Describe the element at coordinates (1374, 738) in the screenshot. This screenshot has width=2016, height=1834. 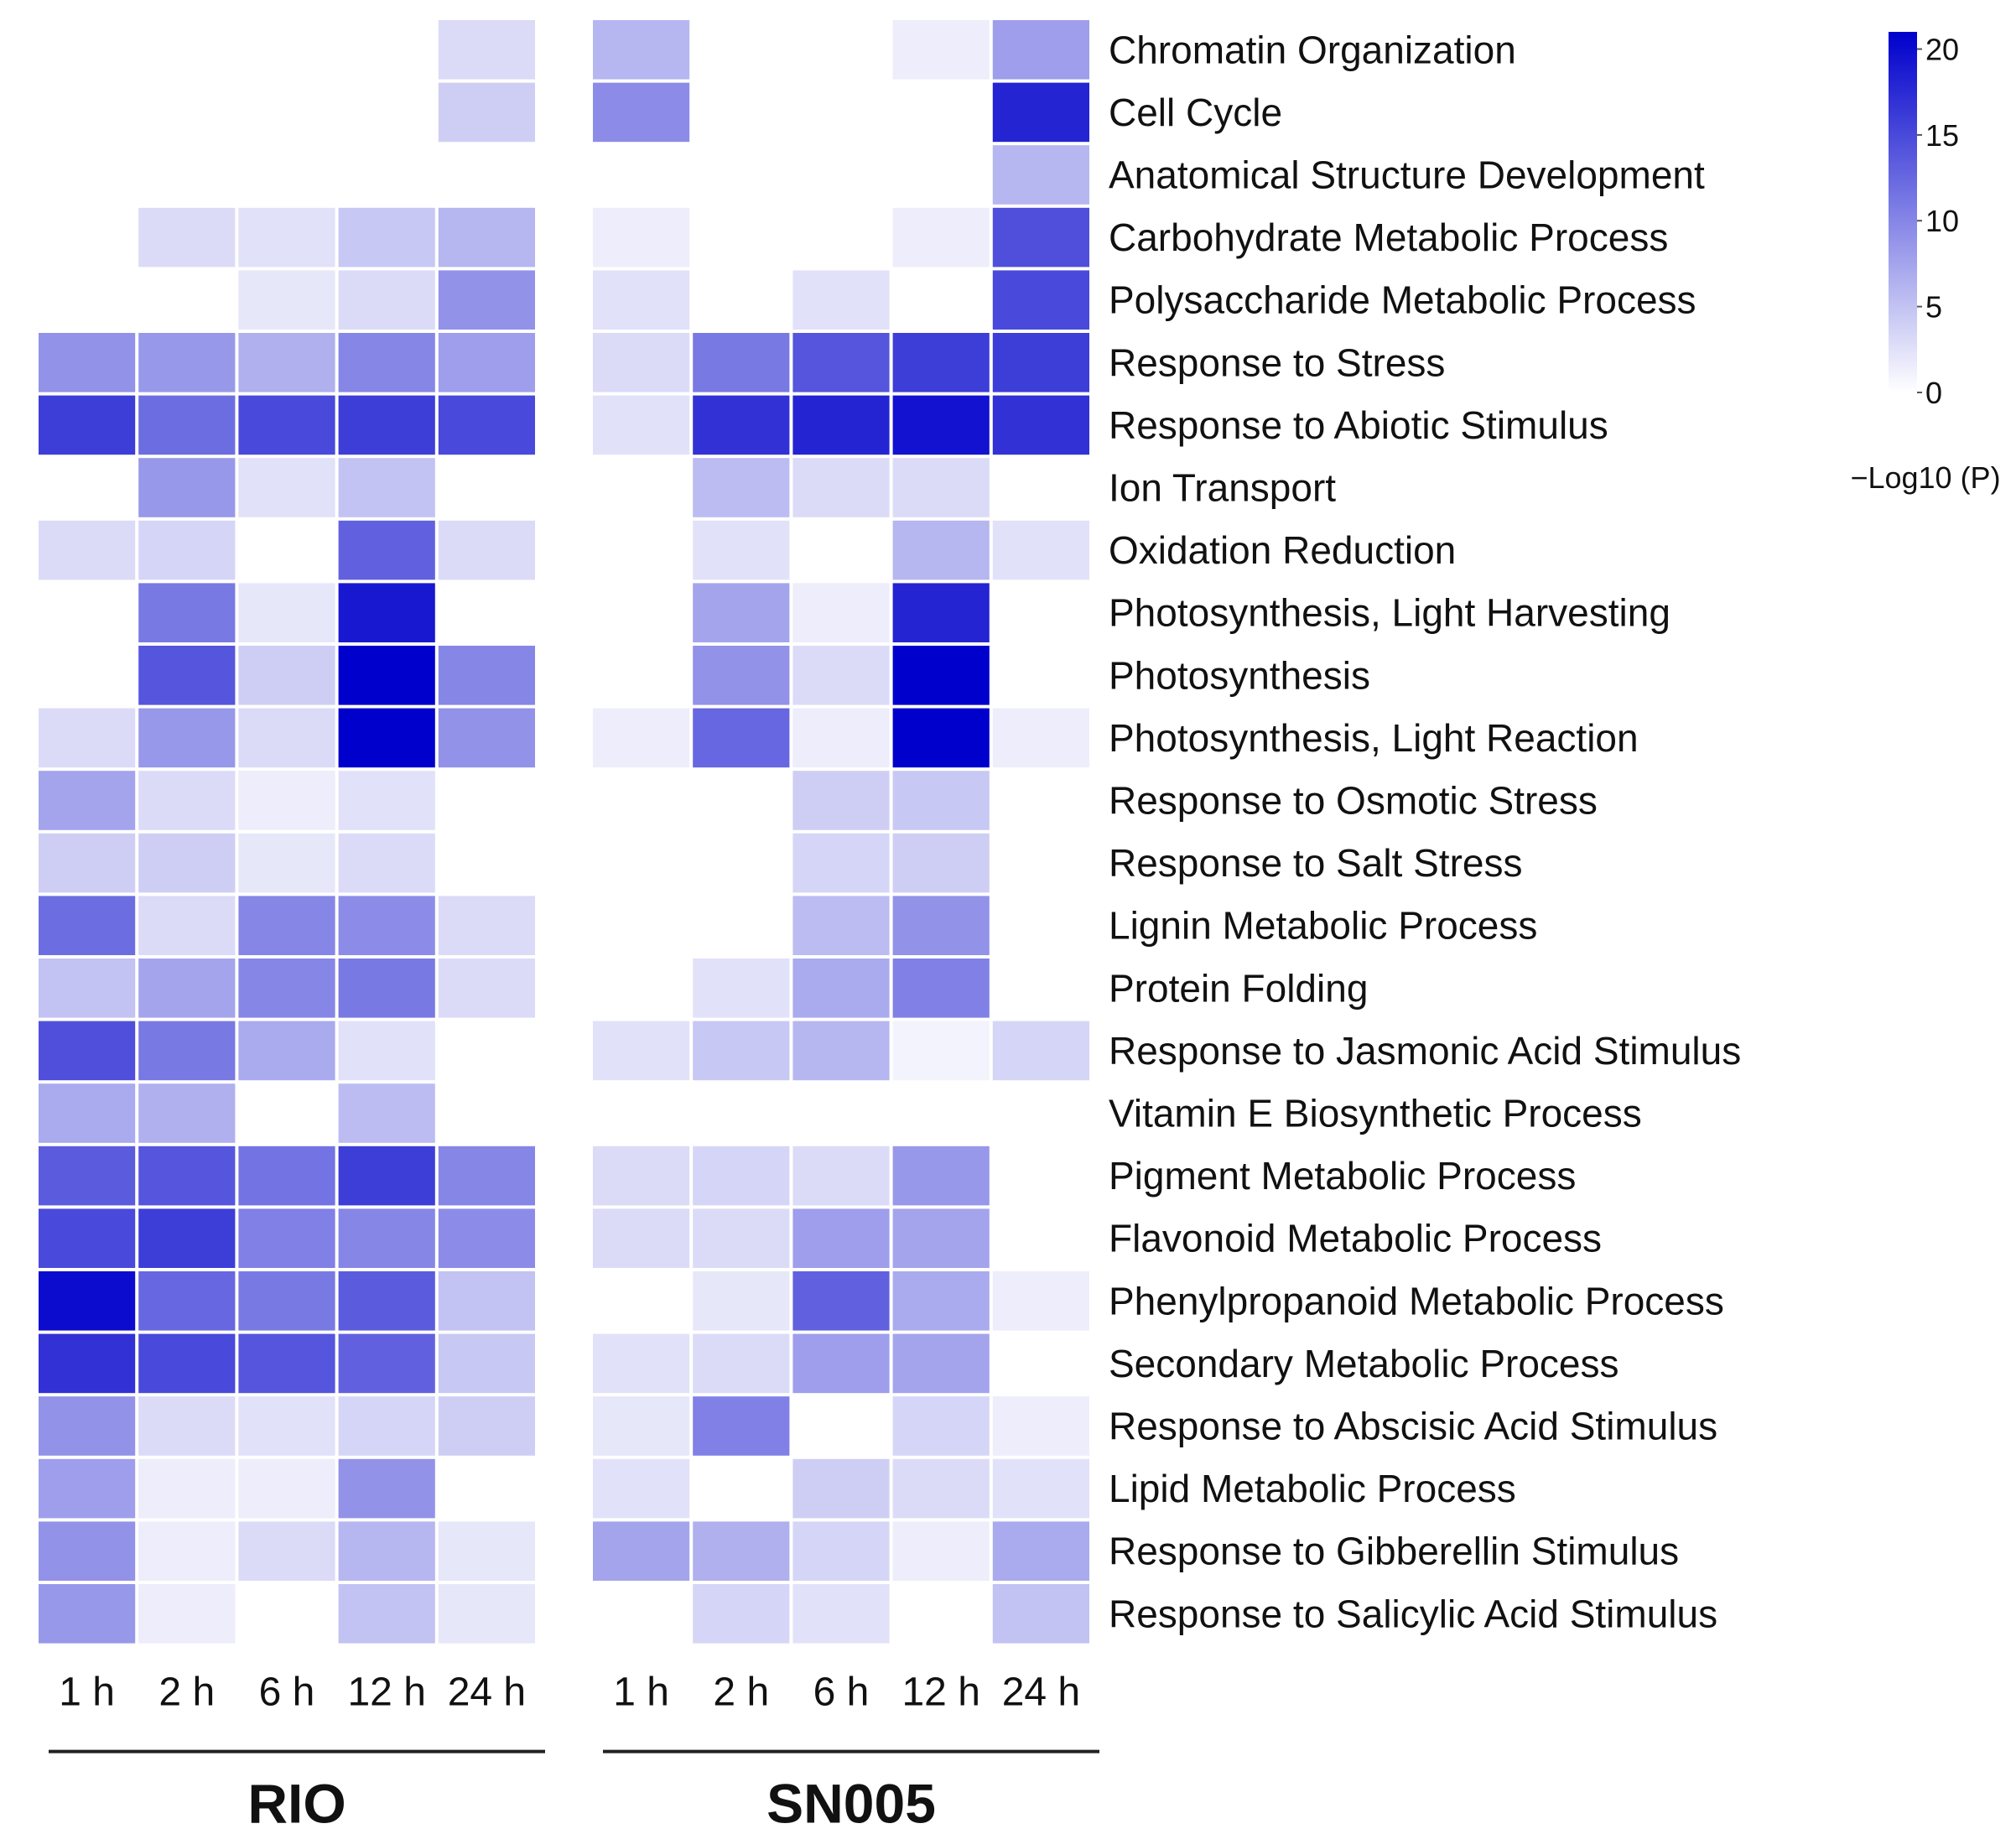
I see `term-label: Photosynthesis, Light Reaction` at that location.